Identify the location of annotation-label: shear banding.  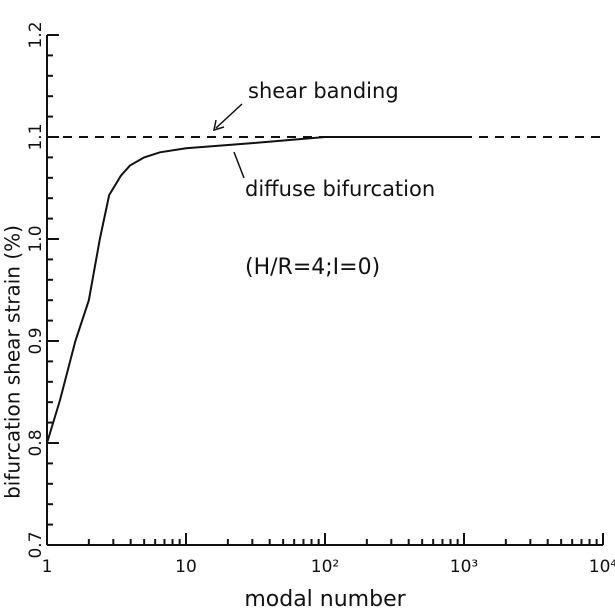
(323, 91).